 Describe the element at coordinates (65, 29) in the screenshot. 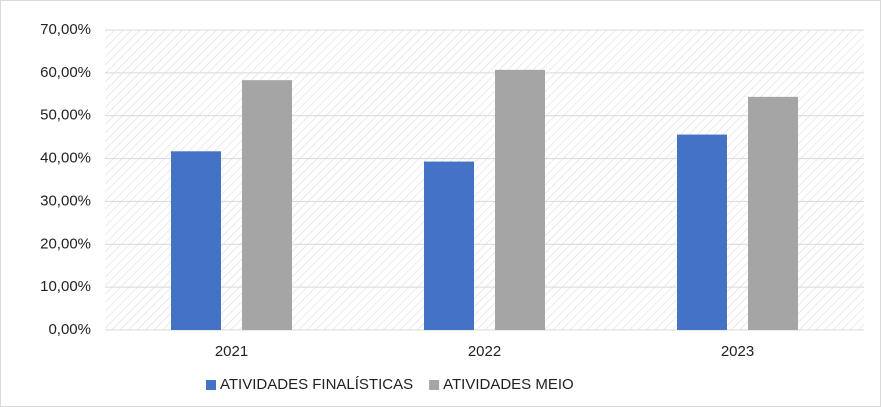

I see `y-tick-label: 70,00%` at that location.